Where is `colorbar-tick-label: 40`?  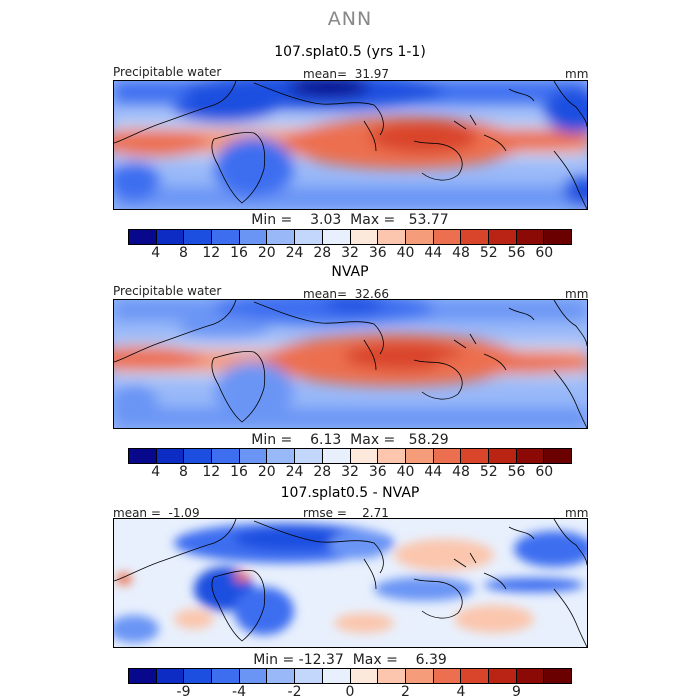 colorbar-tick-label: 40 is located at coordinates (405, 253).